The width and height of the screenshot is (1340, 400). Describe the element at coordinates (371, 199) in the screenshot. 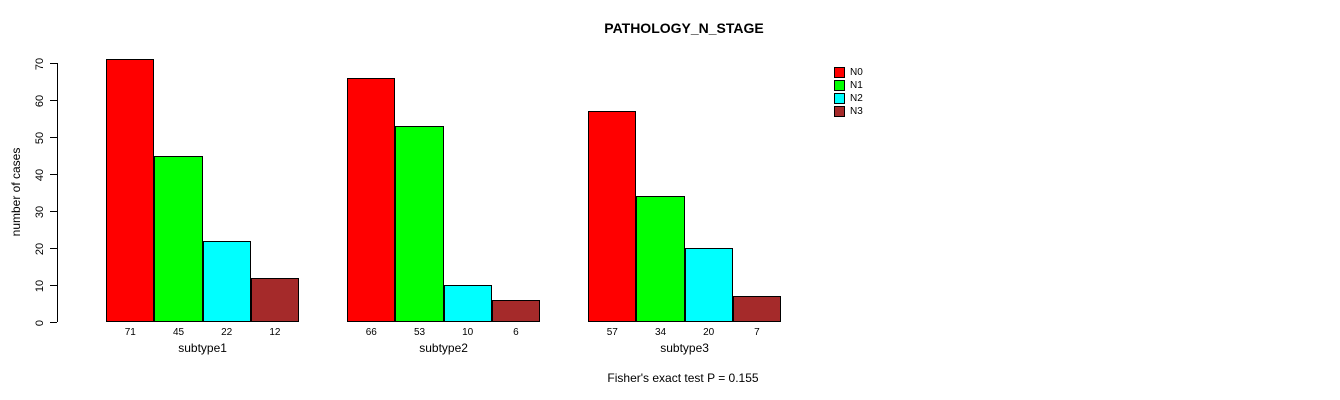

I see `bar-n0-subtype2` at that location.